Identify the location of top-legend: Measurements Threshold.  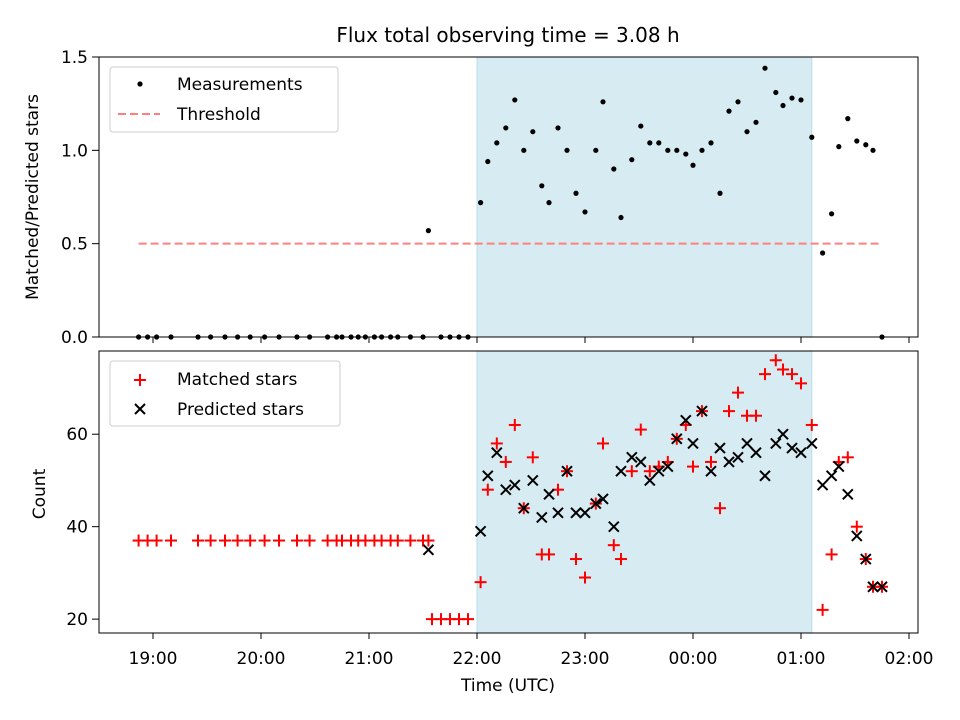
(224, 99).